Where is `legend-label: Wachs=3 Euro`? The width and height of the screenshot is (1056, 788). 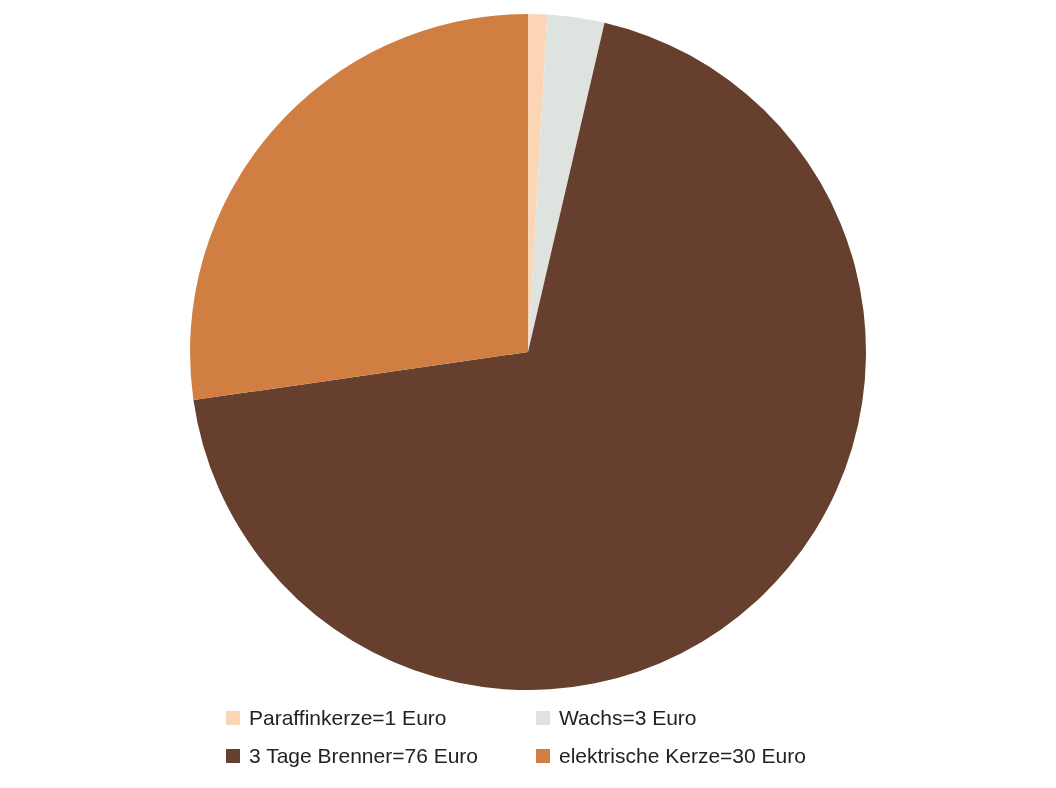
legend-label: Wachs=3 Euro is located at coordinates (628, 718).